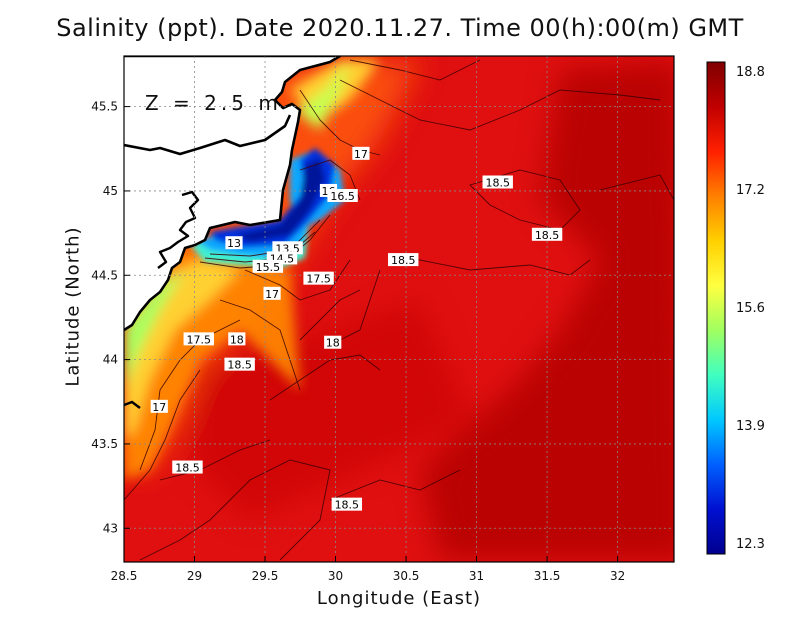 The height and width of the screenshot is (618, 800). I want to click on y-tick-label: 45.5, so click(104, 107).